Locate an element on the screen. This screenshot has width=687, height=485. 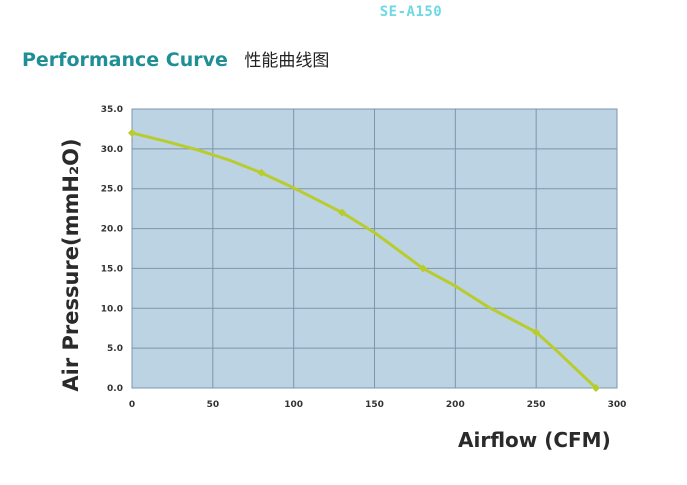
x-tick-label: 200 is located at coordinates (455, 405).